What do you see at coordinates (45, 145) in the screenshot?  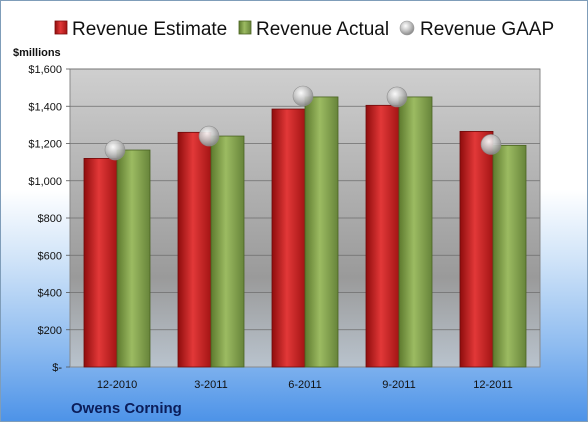 I see `y-tick-label: $1,200` at bounding box center [45, 145].